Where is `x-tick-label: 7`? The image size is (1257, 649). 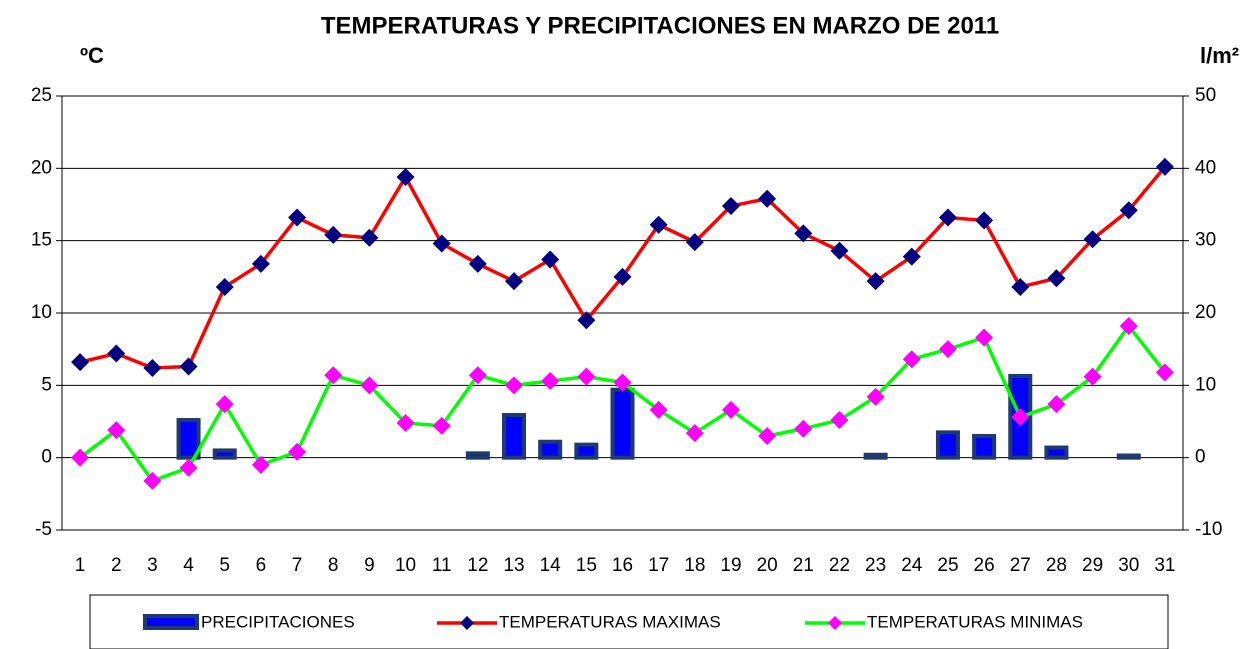
x-tick-label: 7 is located at coordinates (297, 565).